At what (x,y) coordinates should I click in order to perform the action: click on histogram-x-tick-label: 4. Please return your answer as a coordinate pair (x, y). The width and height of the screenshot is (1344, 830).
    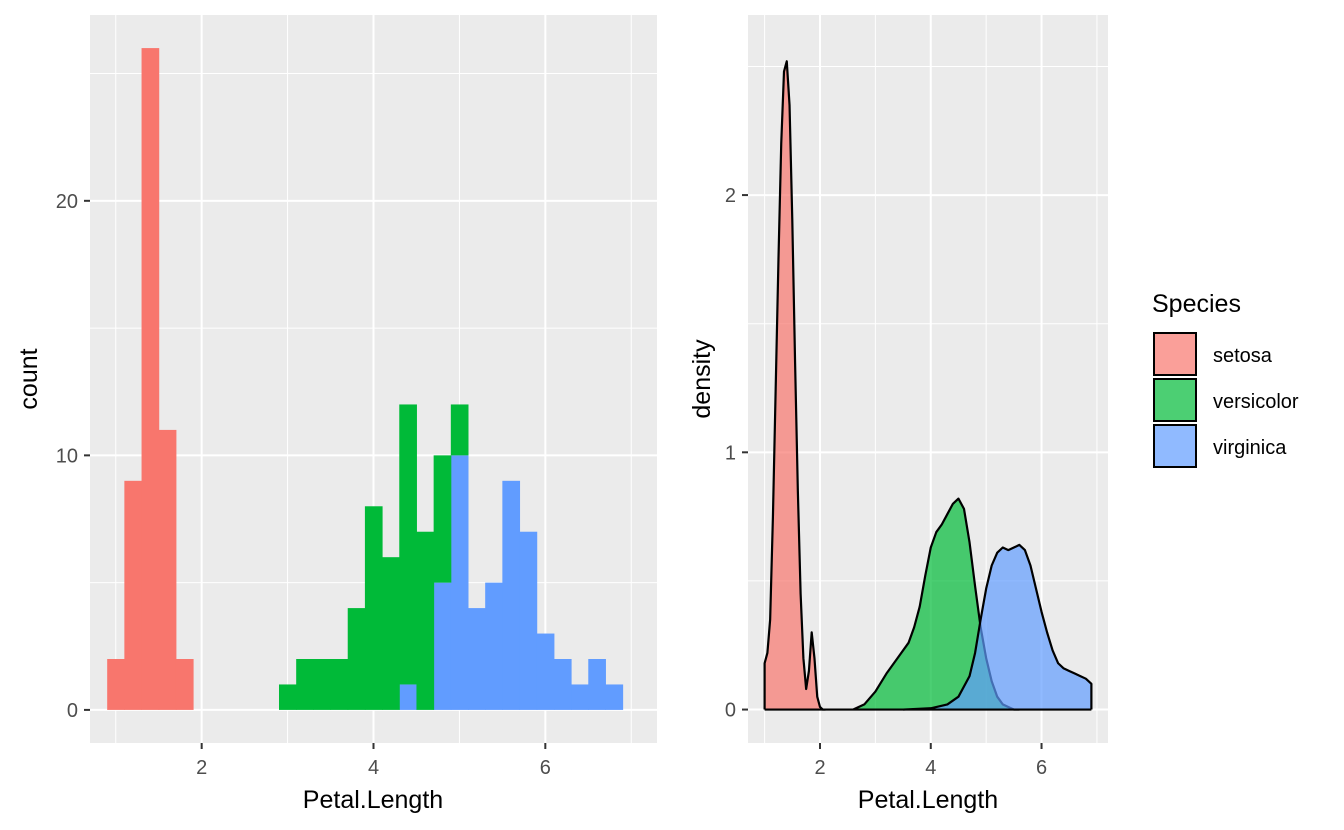
    Looking at the image, I should click on (373, 768).